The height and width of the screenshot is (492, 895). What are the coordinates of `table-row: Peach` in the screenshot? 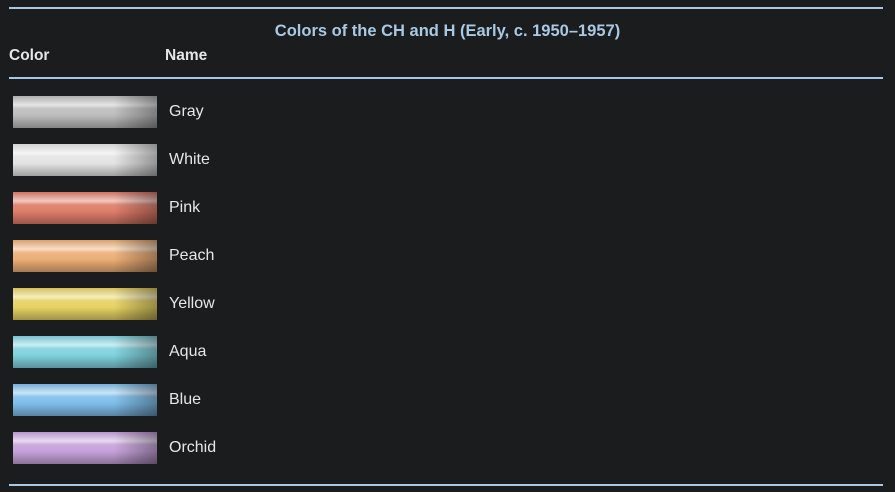 It's located at (213, 256).